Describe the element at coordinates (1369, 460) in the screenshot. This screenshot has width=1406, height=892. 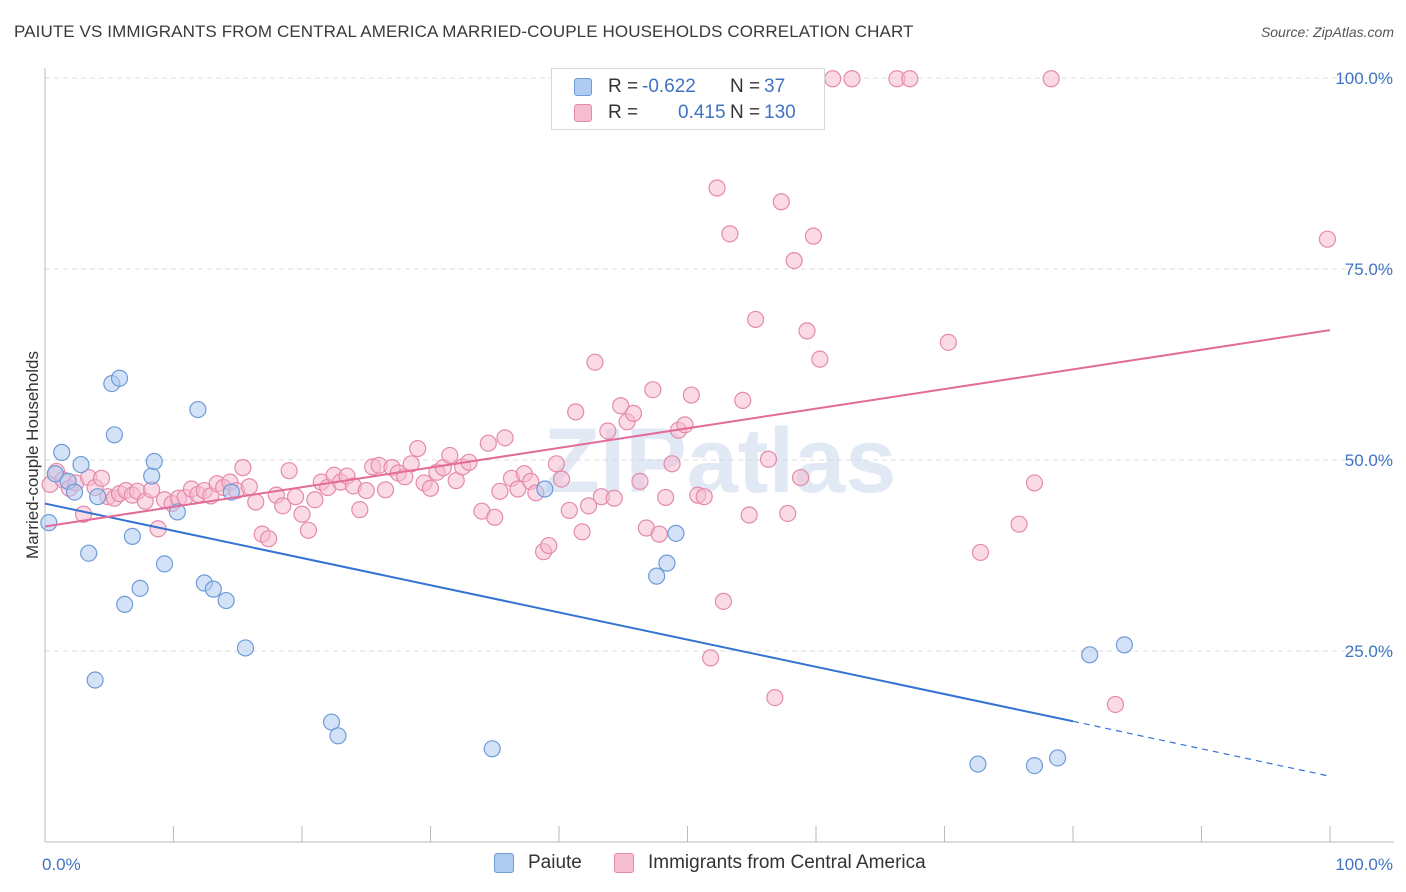
I see `y-tick-label: 50.0%` at that location.